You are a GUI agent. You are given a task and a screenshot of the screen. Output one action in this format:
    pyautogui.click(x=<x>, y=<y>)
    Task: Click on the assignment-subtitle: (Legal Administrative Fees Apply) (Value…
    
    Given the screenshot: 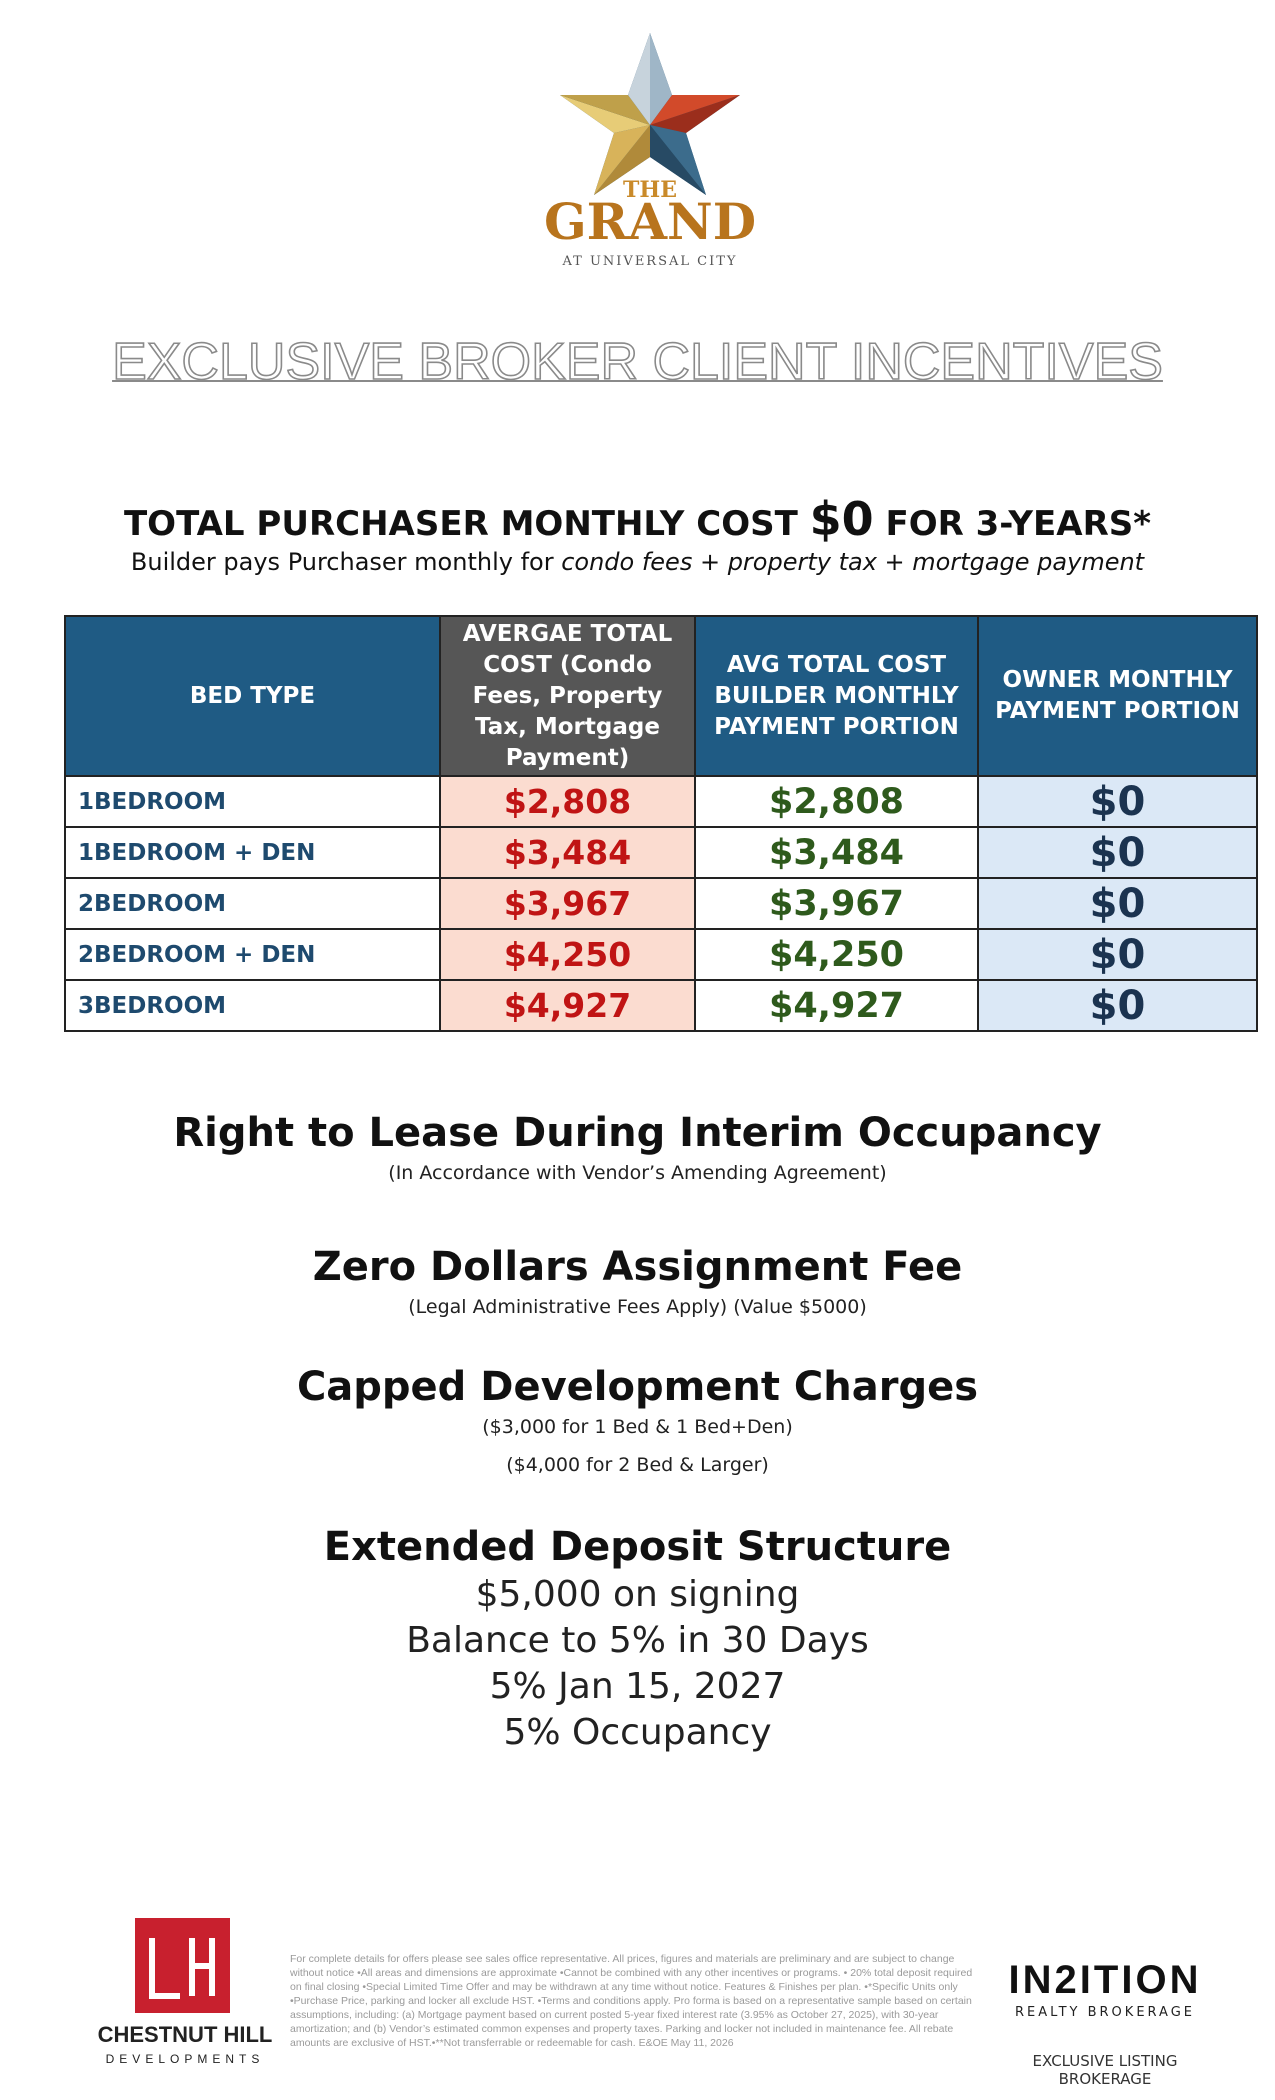 What is the action you would take?
    pyautogui.click(x=637, y=1307)
    